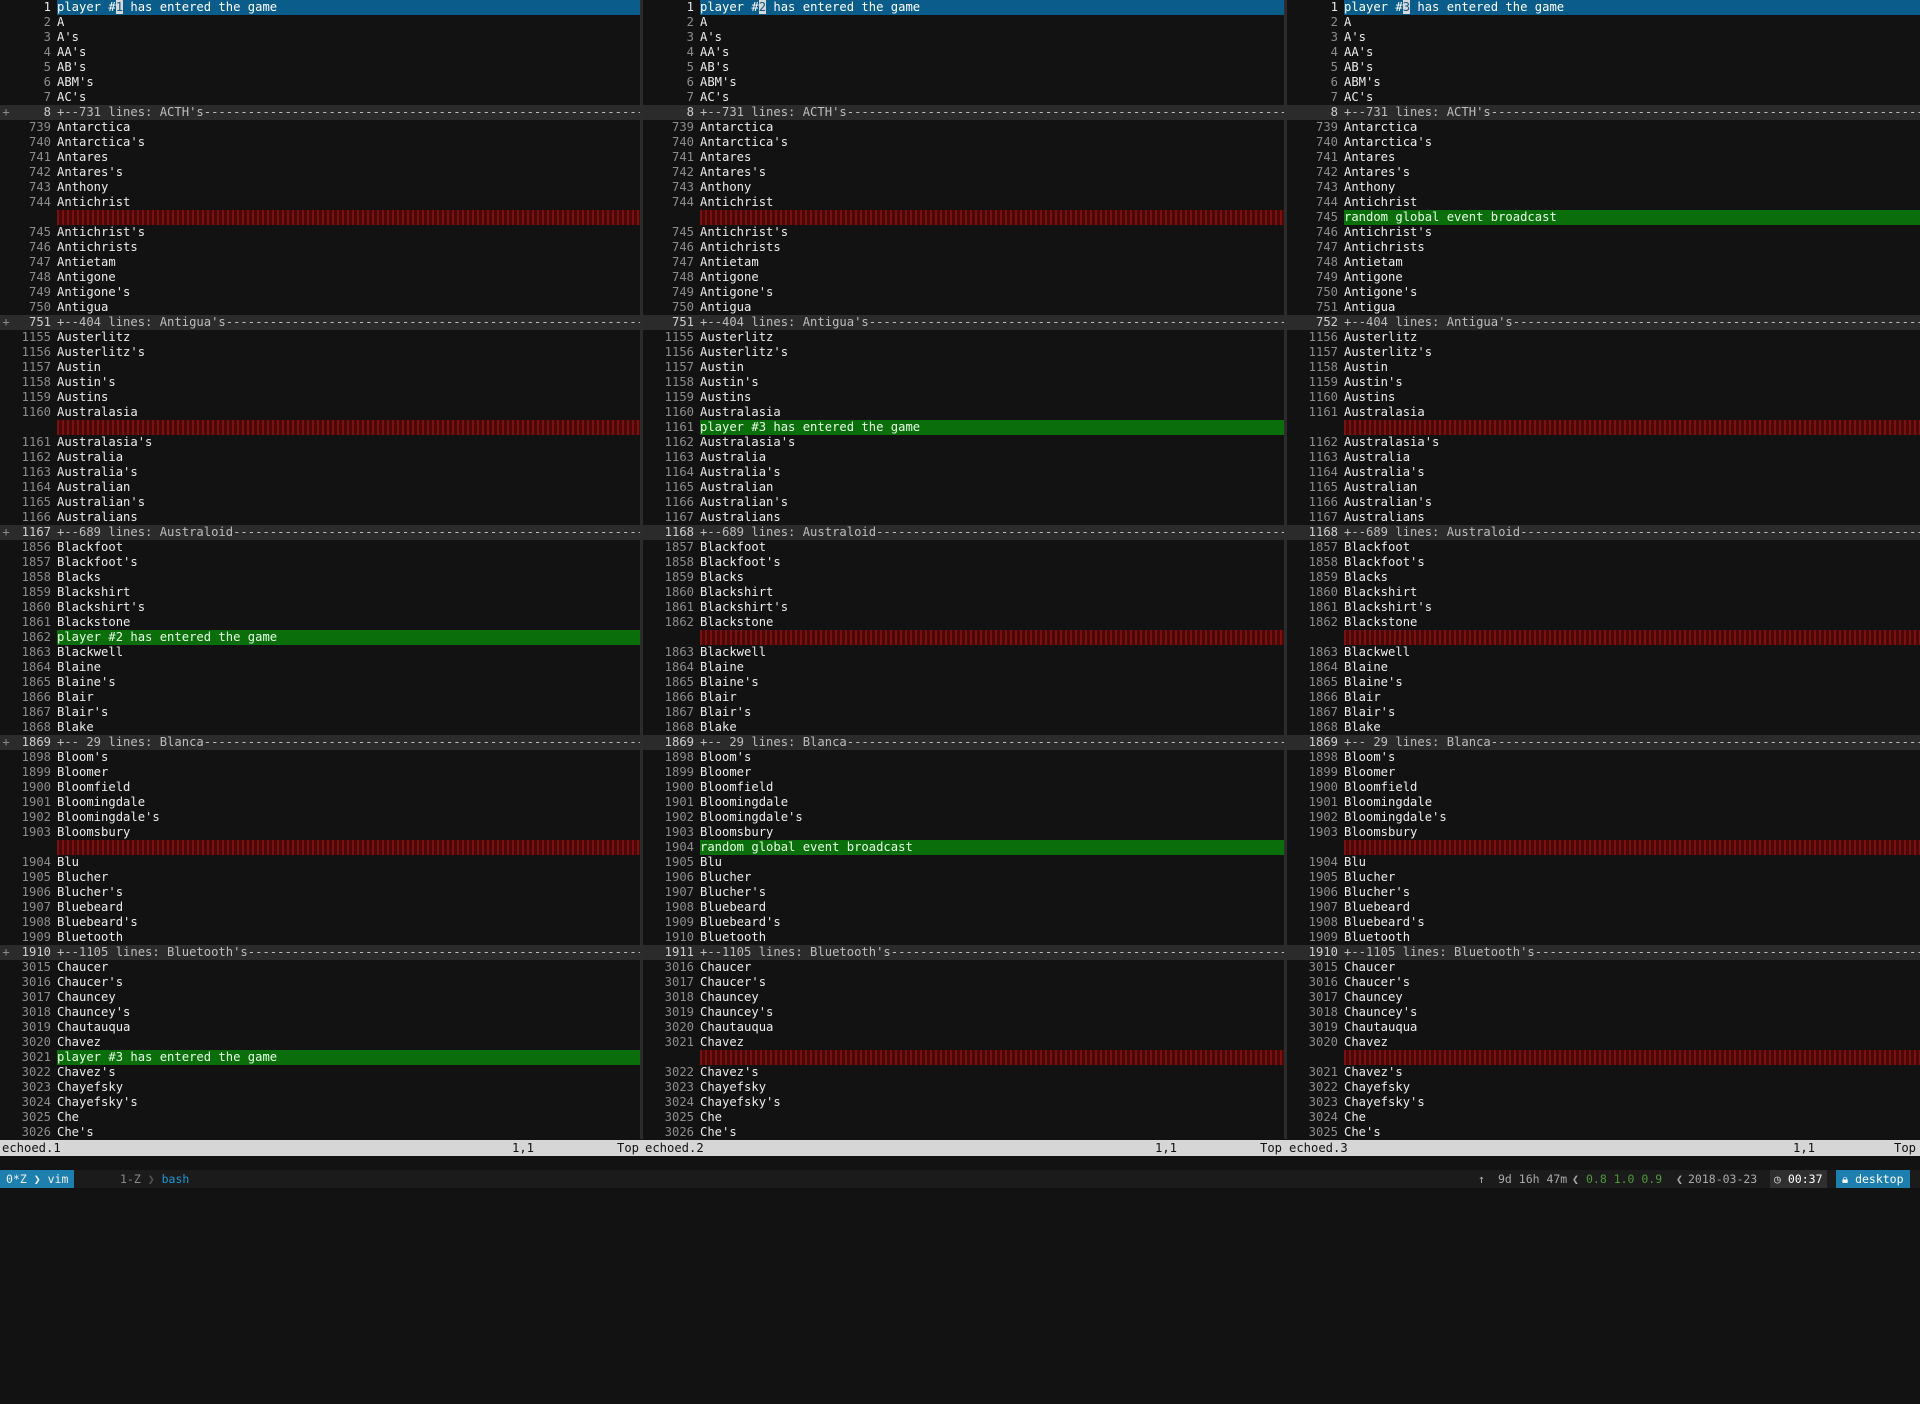 This screenshot has height=1404, width=1920. I want to click on buffer-line: 748 Antietam, so click(1603, 262).